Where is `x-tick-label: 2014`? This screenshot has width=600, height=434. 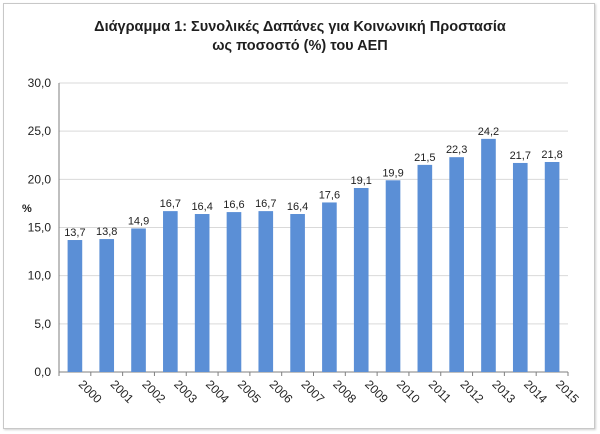
x-tick-label: 2014 is located at coordinates (535, 391).